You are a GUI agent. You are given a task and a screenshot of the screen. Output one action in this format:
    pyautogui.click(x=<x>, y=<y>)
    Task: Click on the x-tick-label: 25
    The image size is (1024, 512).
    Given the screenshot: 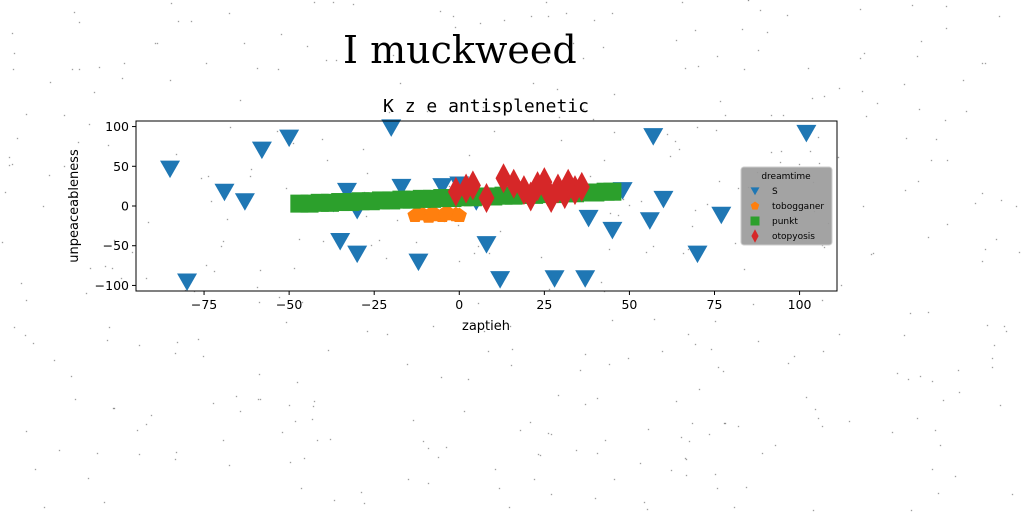 What is the action you would take?
    pyautogui.click(x=544, y=304)
    